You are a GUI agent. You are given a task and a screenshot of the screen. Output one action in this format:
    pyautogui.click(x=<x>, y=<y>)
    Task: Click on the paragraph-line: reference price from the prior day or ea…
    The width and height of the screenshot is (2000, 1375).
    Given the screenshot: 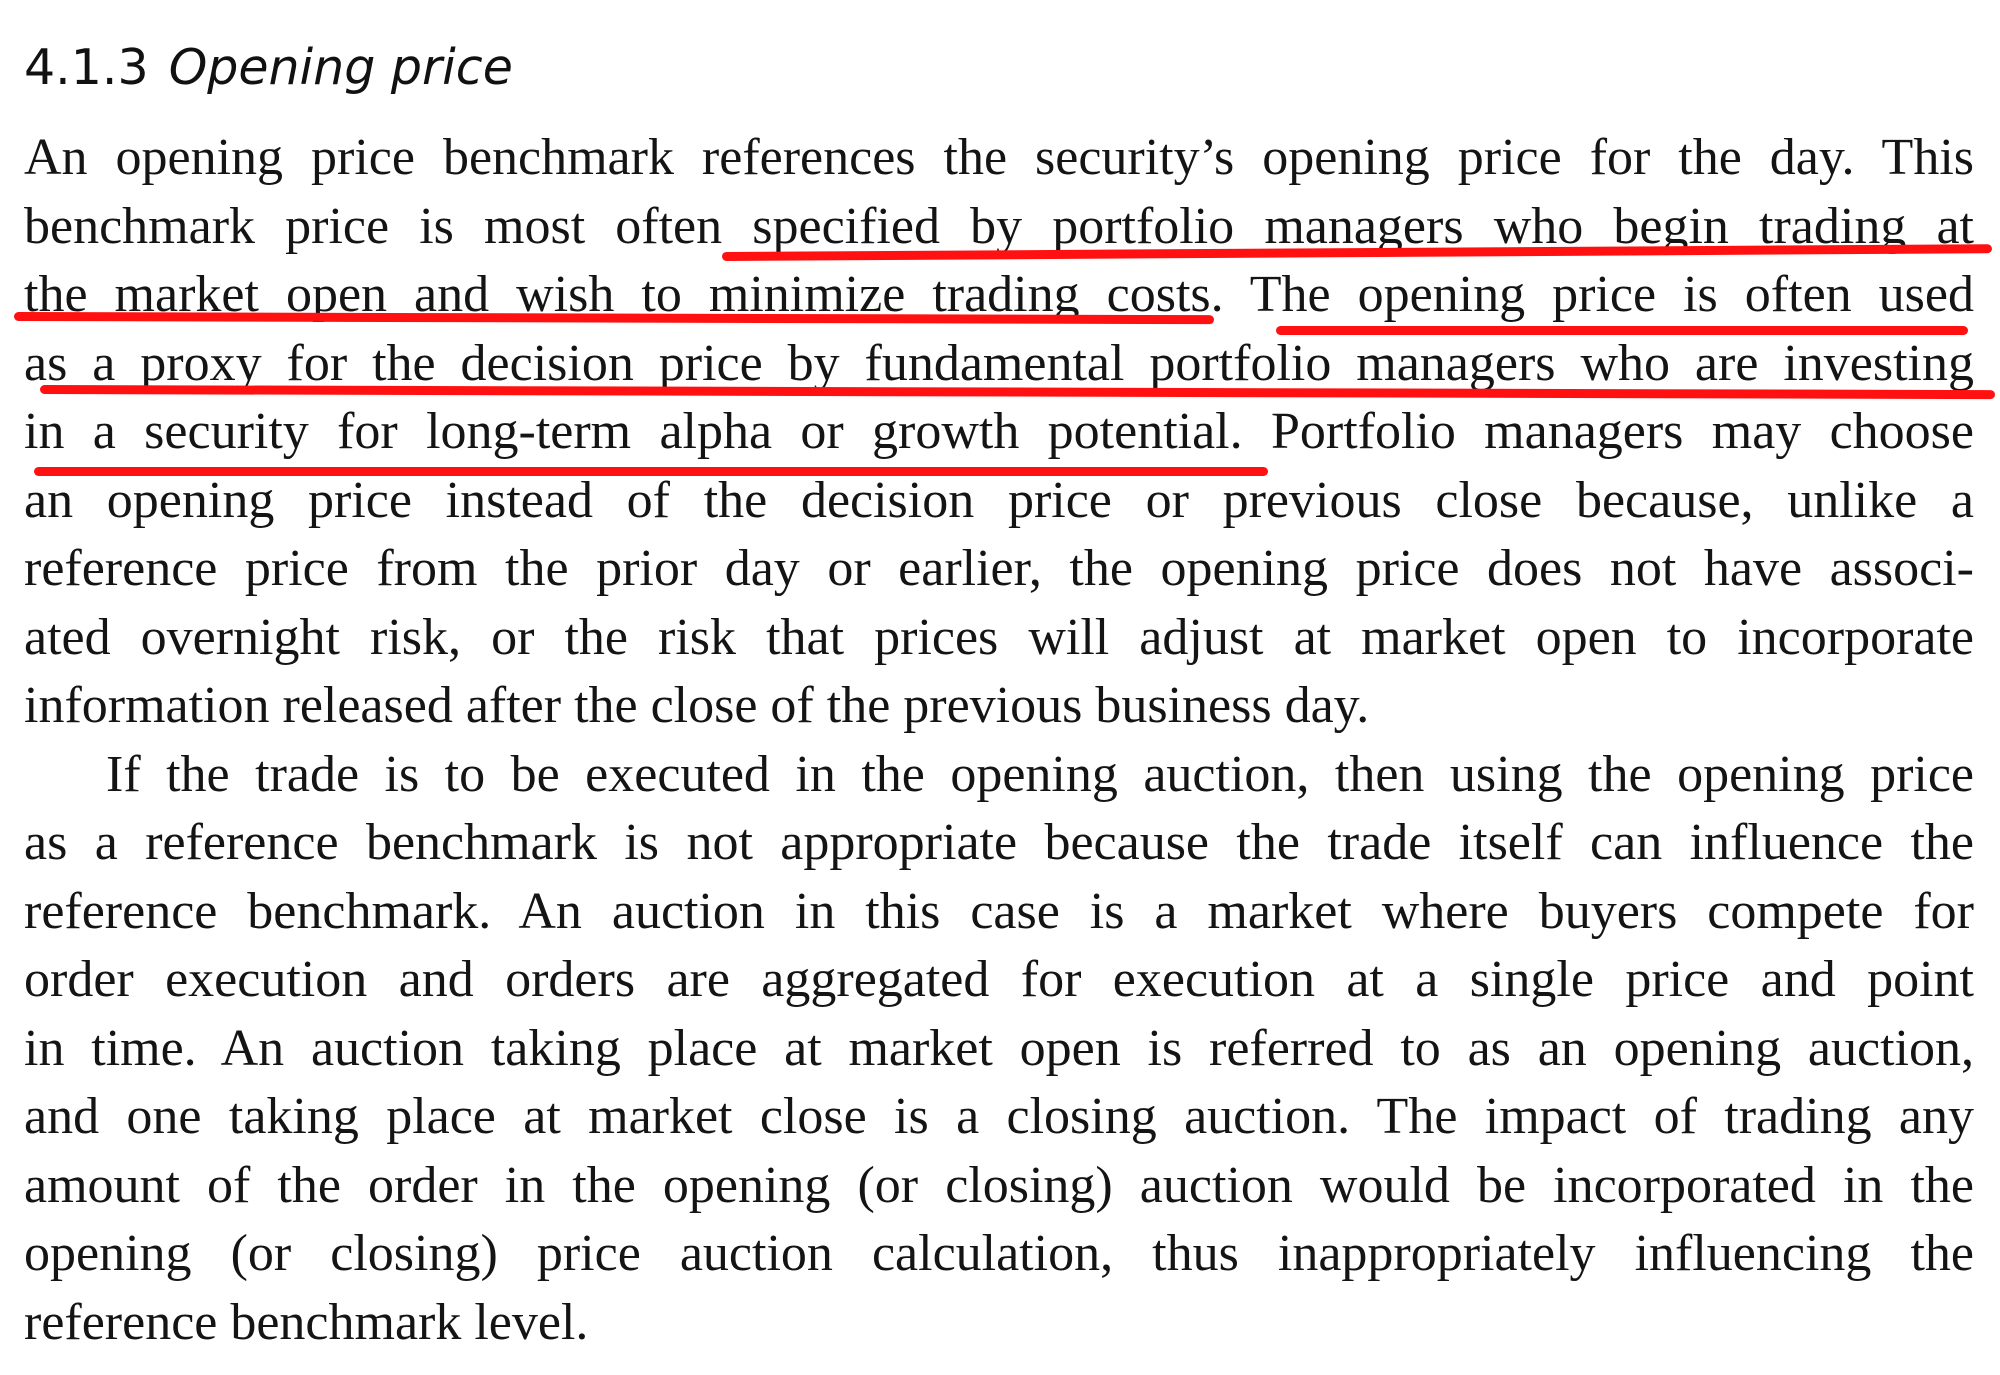 What is the action you would take?
    pyautogui.click(x=999, y=568)
    